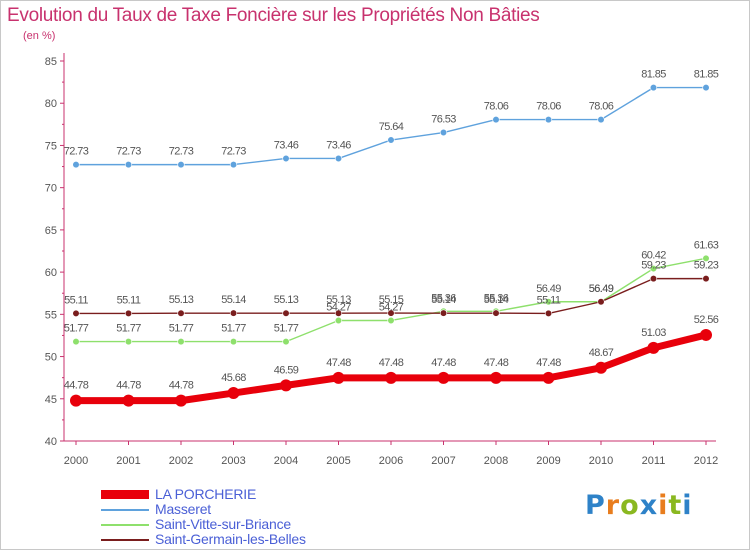 Image resolution: width=750 pixels, height=550 pixels. Describe the element at coordinates (391, 127) in the screenshot. I see `data-label: 75.64` at that location.